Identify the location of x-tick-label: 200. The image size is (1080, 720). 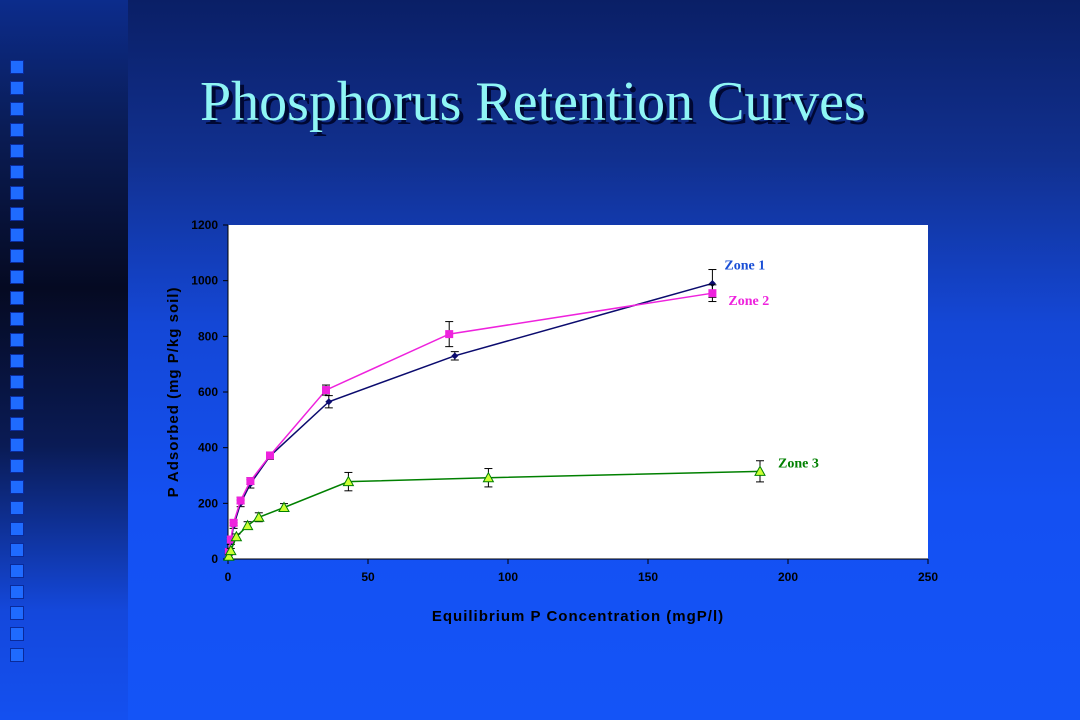
(788, 577).